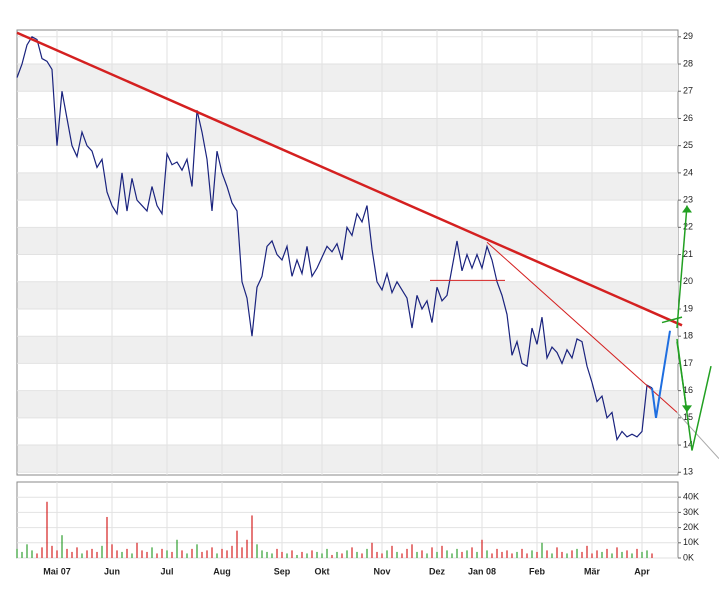 Image resolution: width=719 pixels, height=593 pixels. What do you see at coordinates (688, 336) in the screenshot?
I see `y-tick-label: 18` at bounding box center [688, 336].